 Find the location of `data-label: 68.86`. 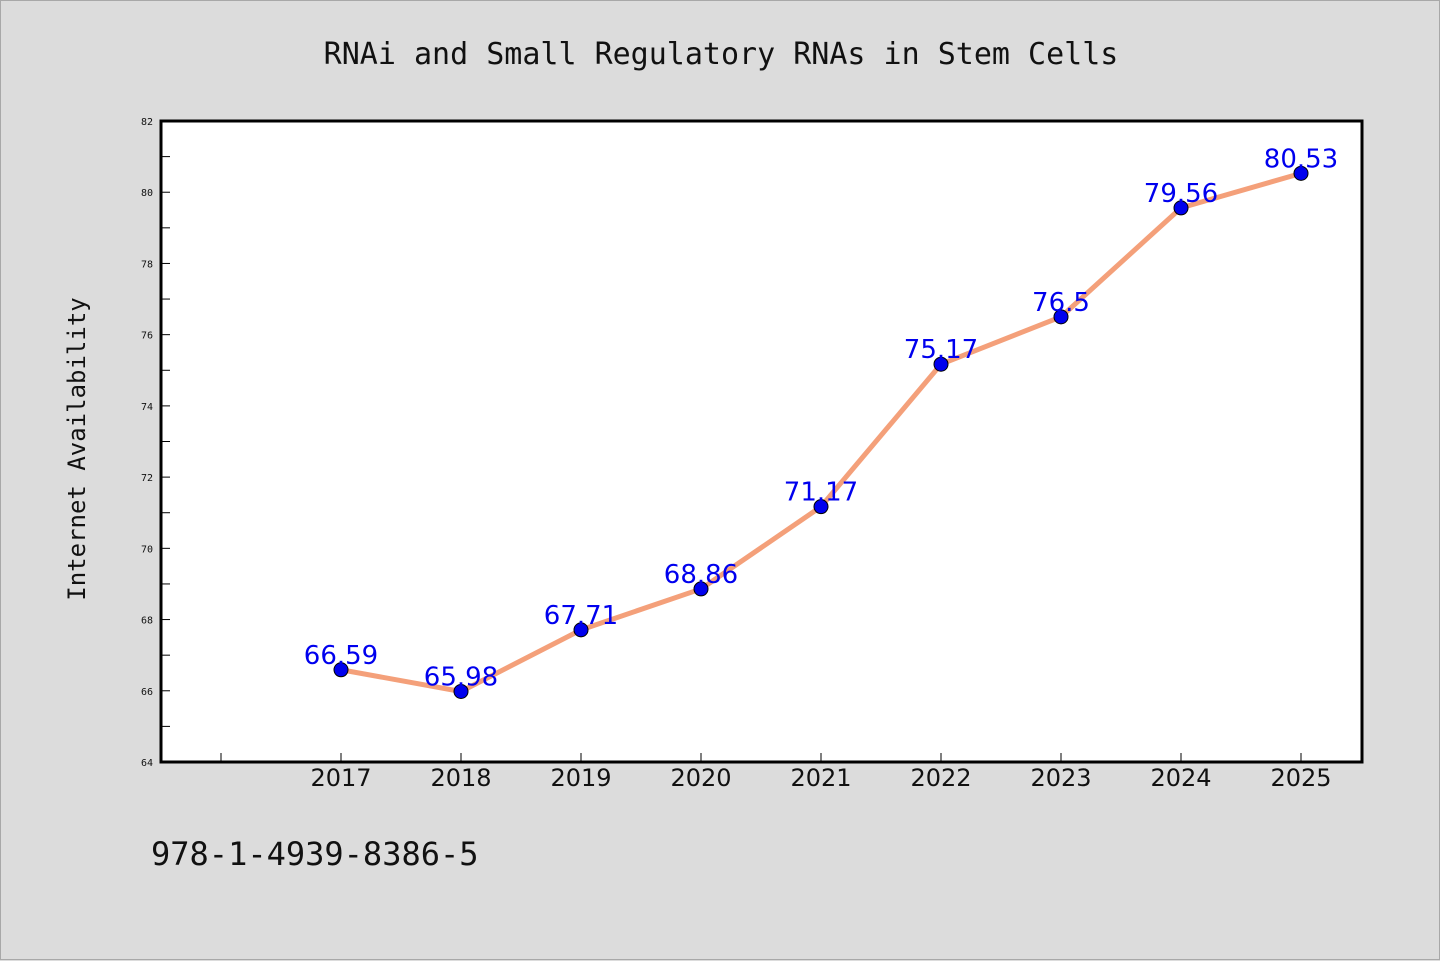

data-label: 68.86 is located at coordinates (701, 575).